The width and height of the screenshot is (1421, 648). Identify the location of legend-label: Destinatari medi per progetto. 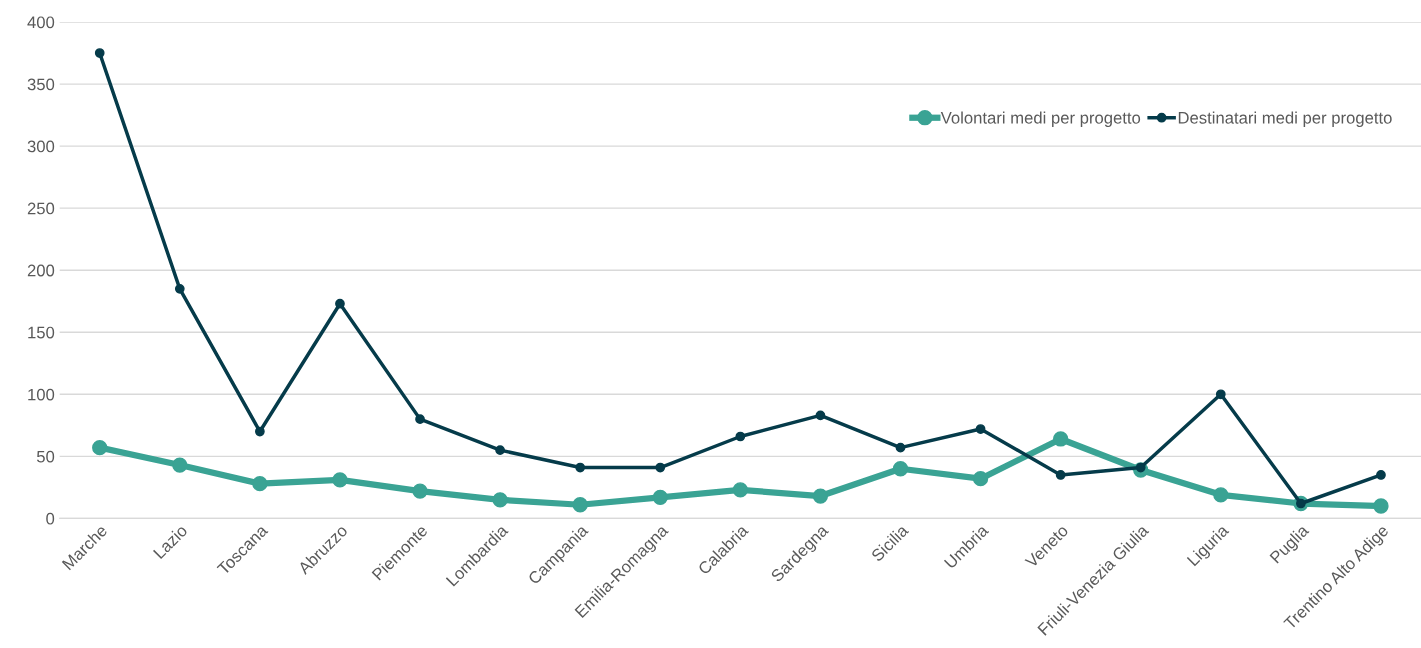
(1285, 119).